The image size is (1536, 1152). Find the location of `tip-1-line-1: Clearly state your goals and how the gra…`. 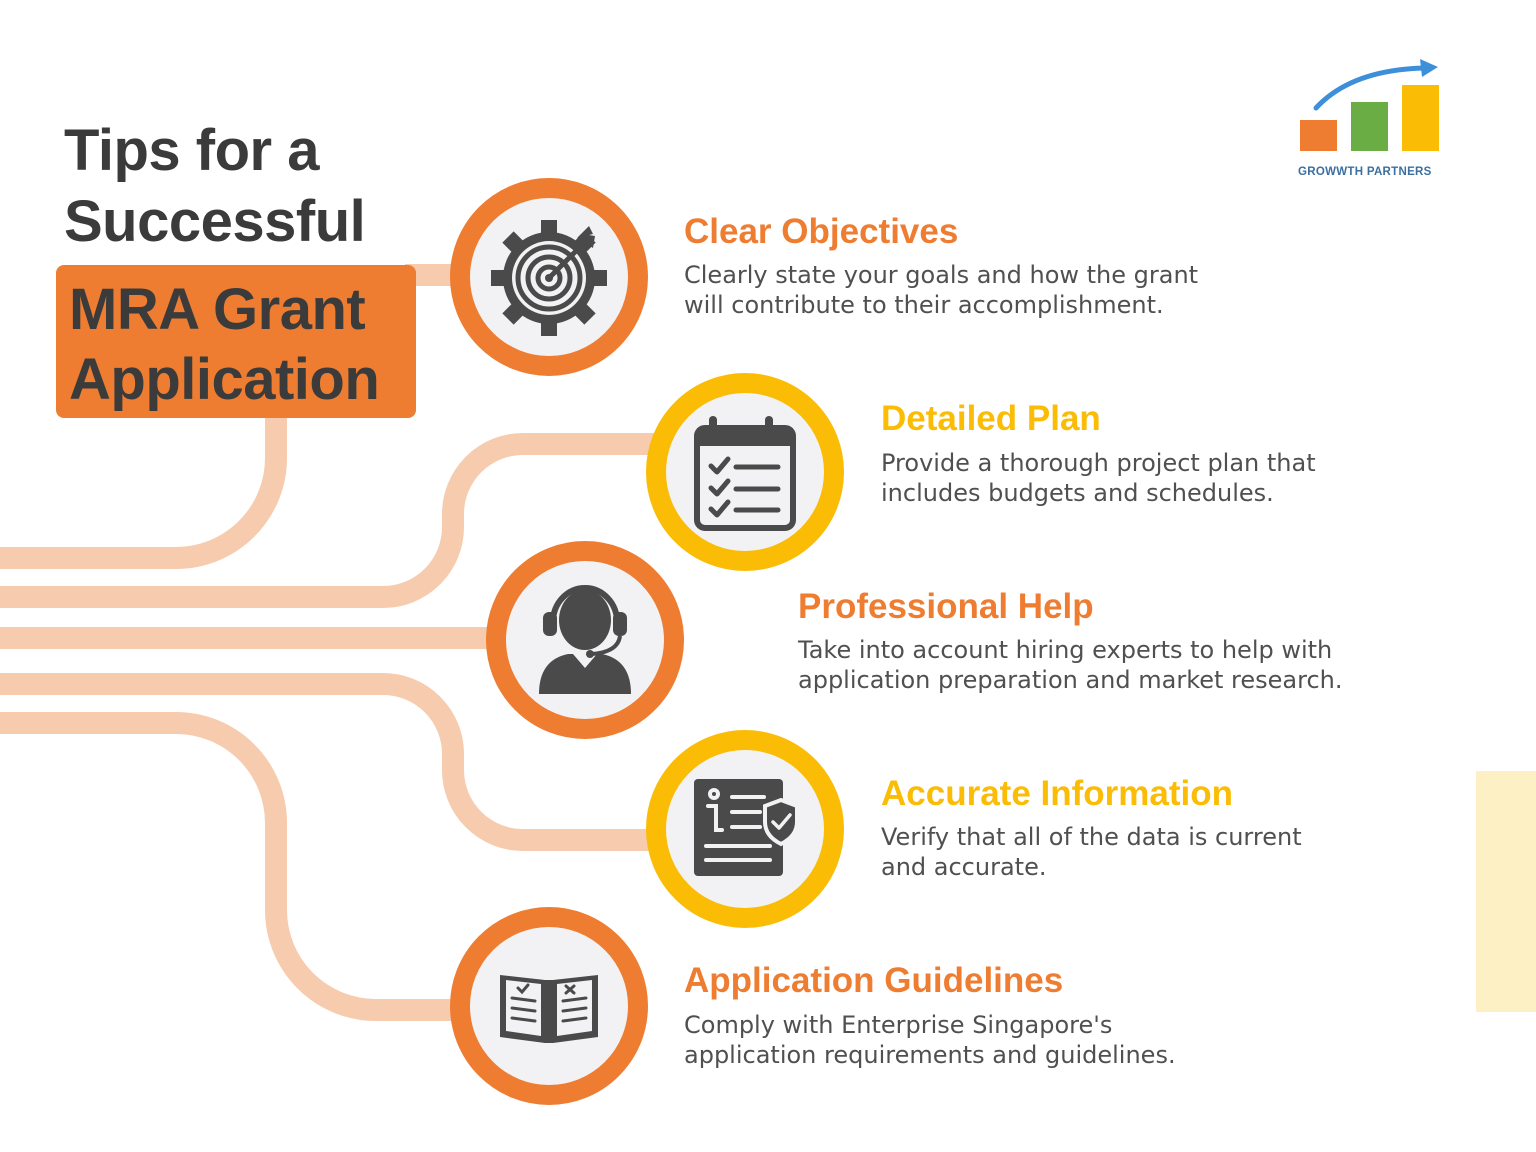

tip-1-line-1: Clearly state your goals and how the gra… is located at coordinates (941, 275).